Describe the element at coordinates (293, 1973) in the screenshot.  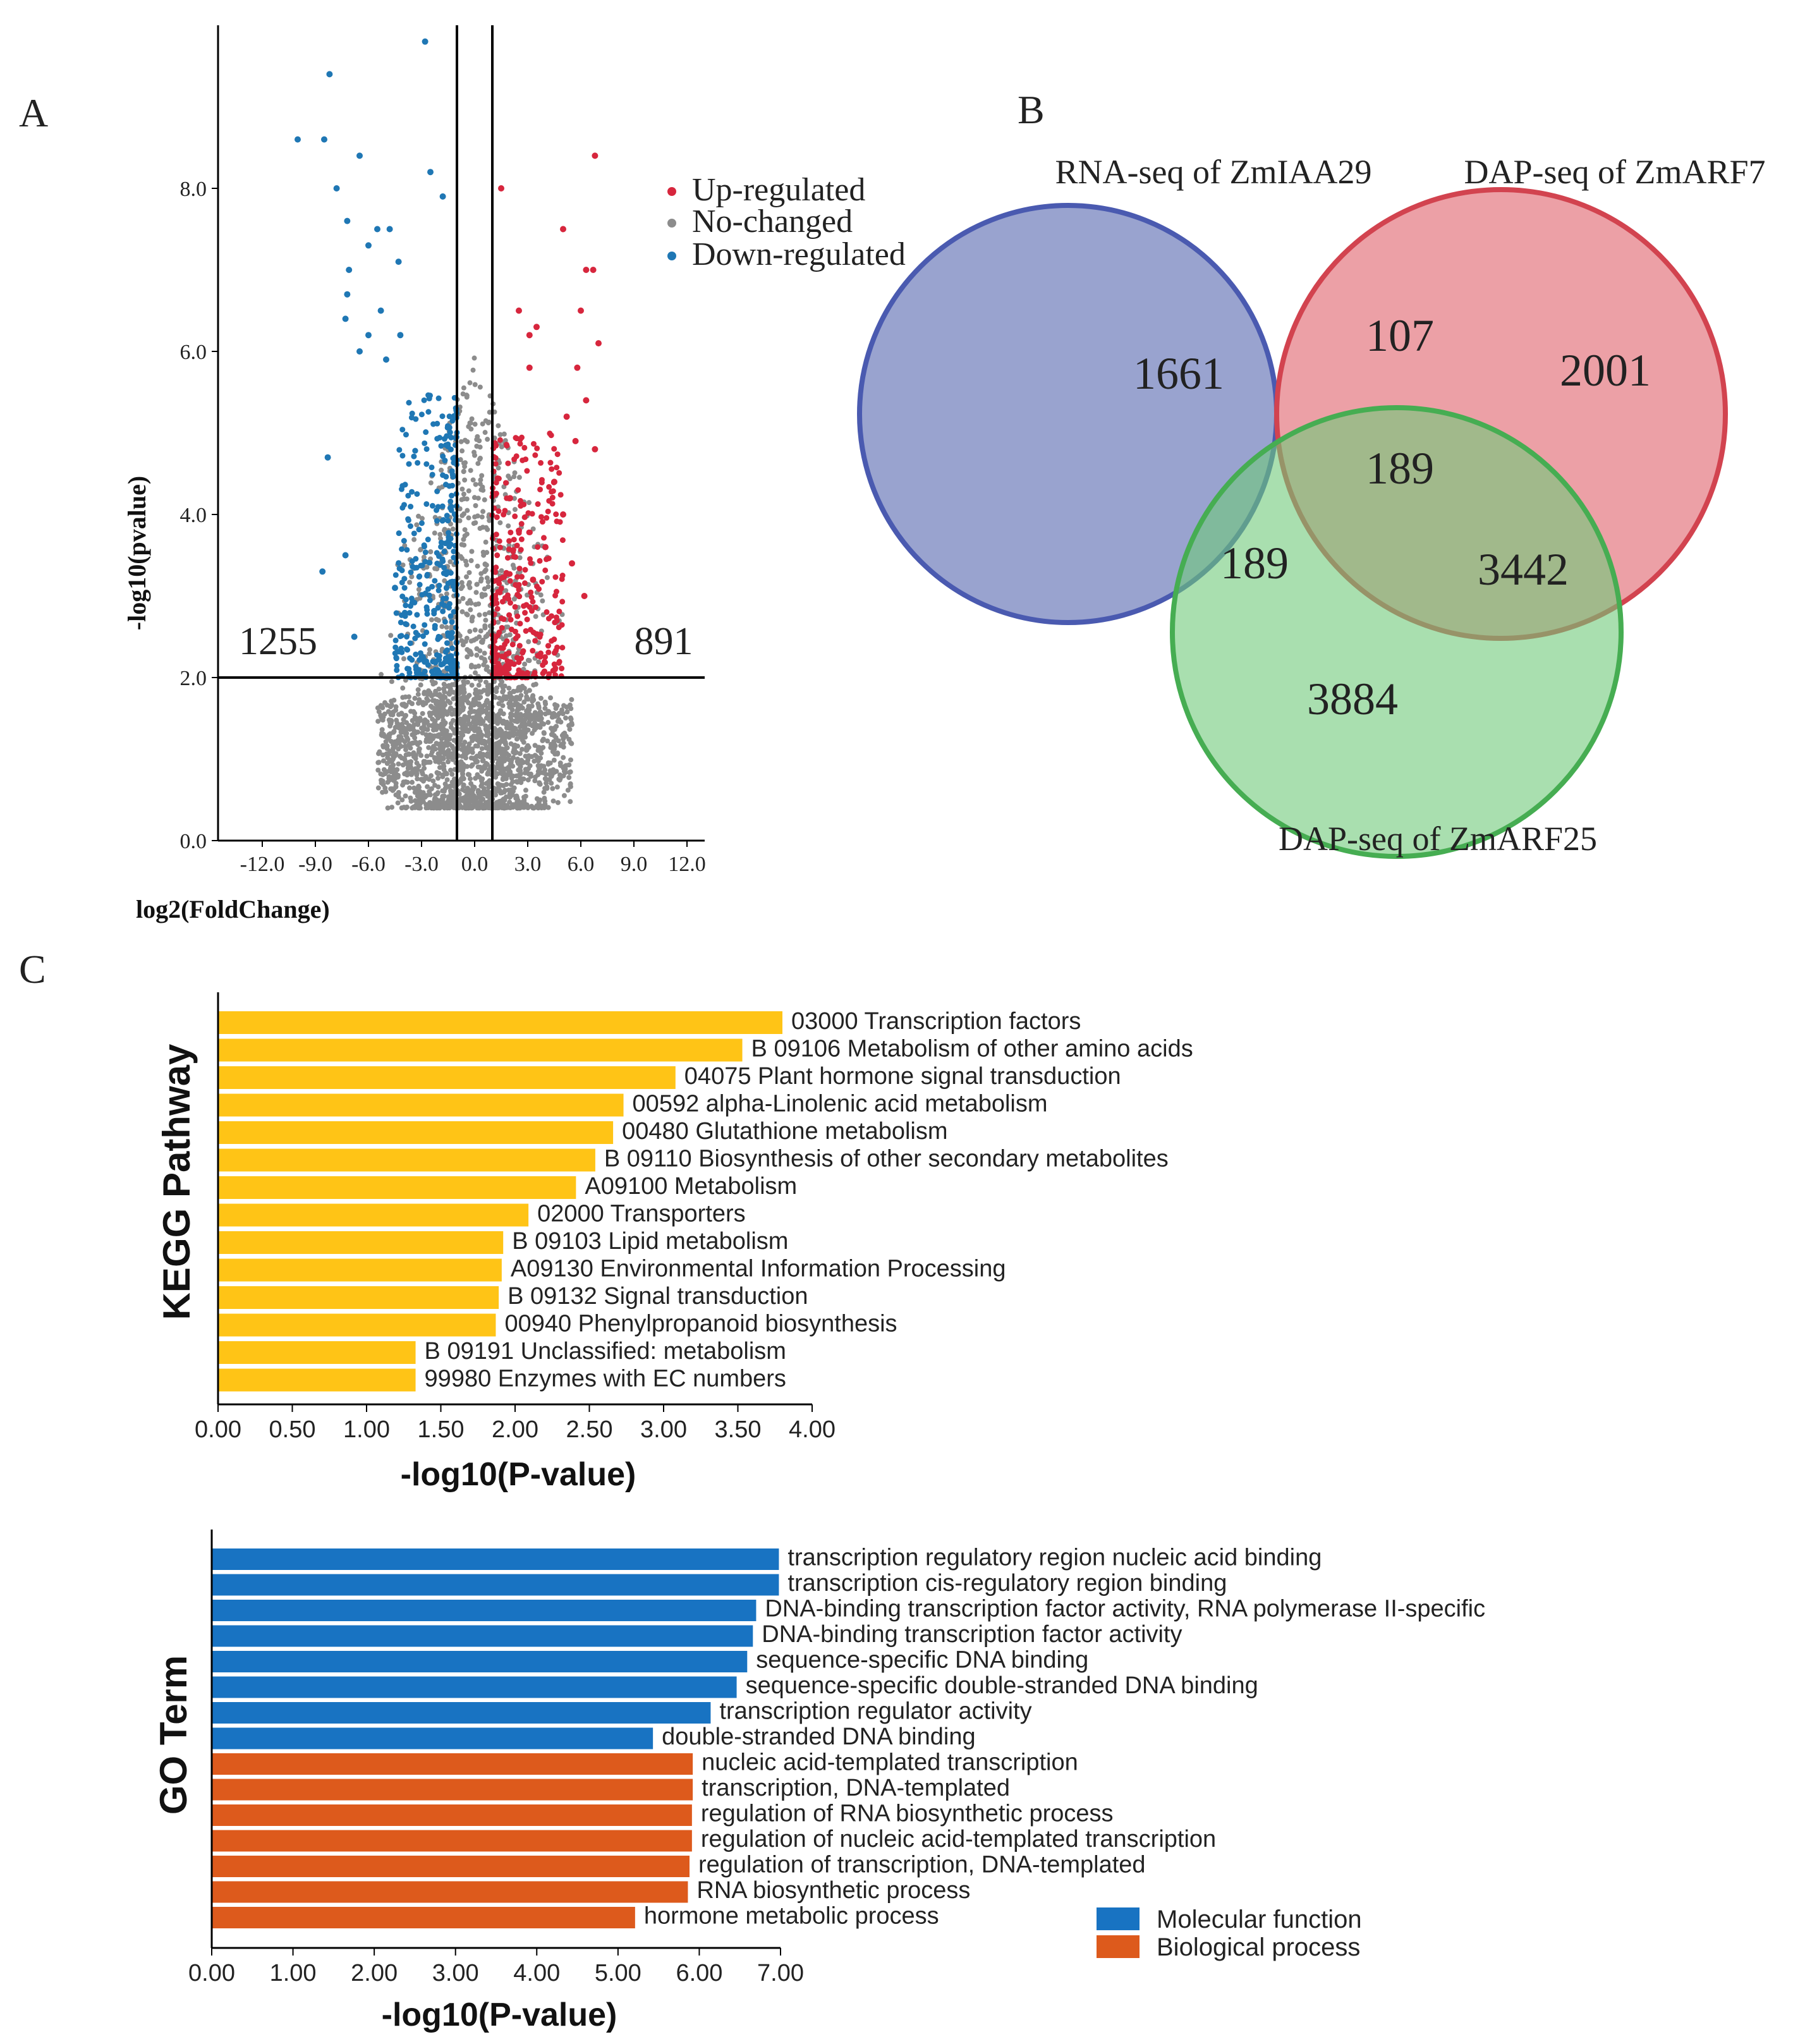
I see `x-tick-label: 1.00` at that location.